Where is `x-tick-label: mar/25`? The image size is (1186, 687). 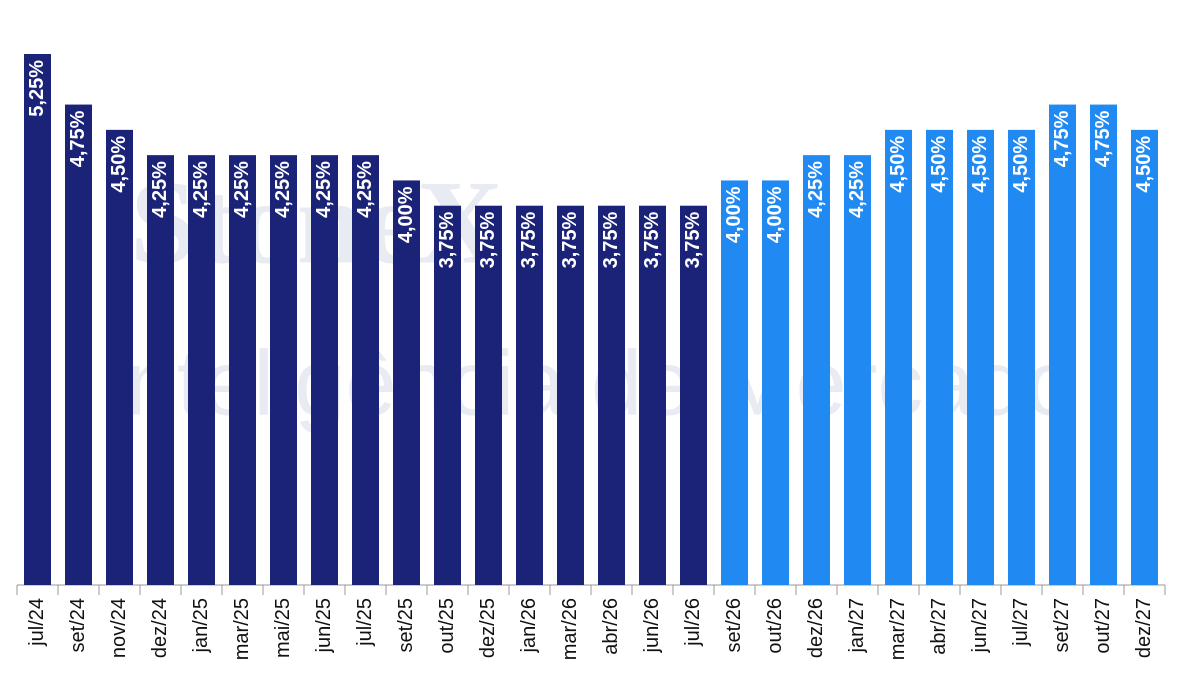
x-tick-label: mar/25 is located at coordinates (242, 629).